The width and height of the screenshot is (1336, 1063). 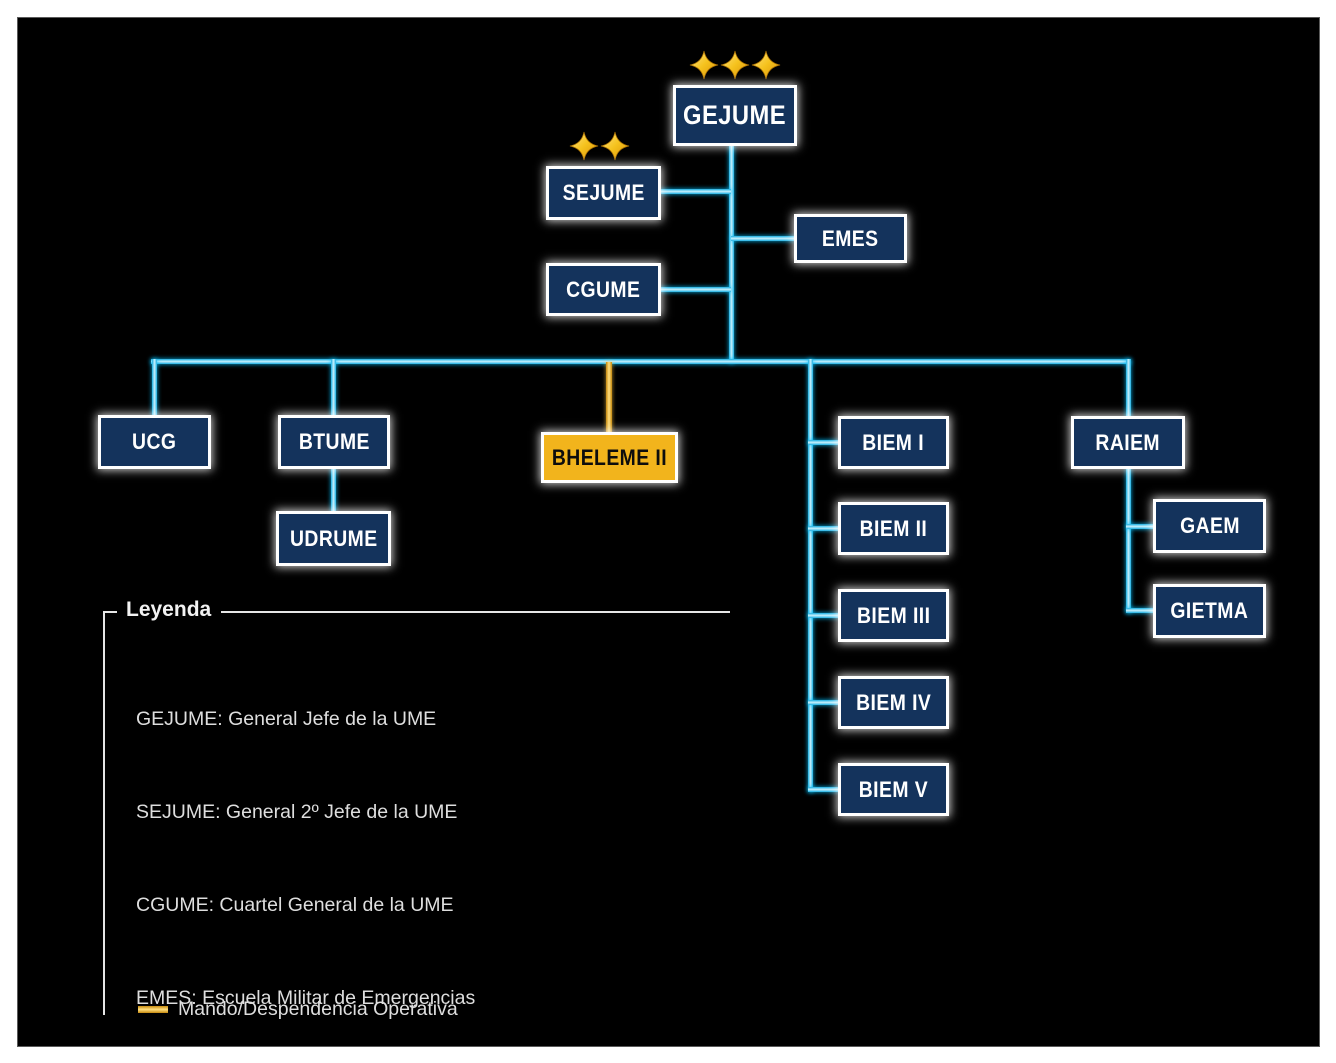 I want to click on node-label: EMES, so click(x=850, y=238).